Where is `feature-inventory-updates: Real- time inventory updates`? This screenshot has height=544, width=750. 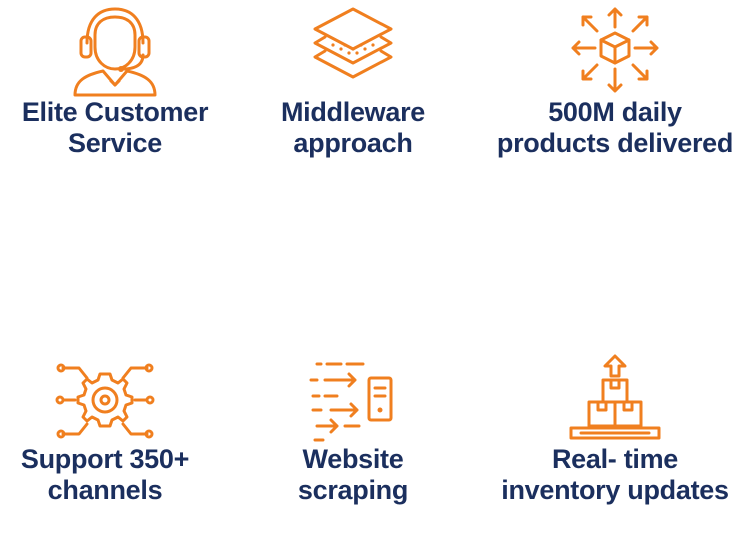
feature-inventory-updates: Real- time inventory updates is located at coordinates (615, 429).